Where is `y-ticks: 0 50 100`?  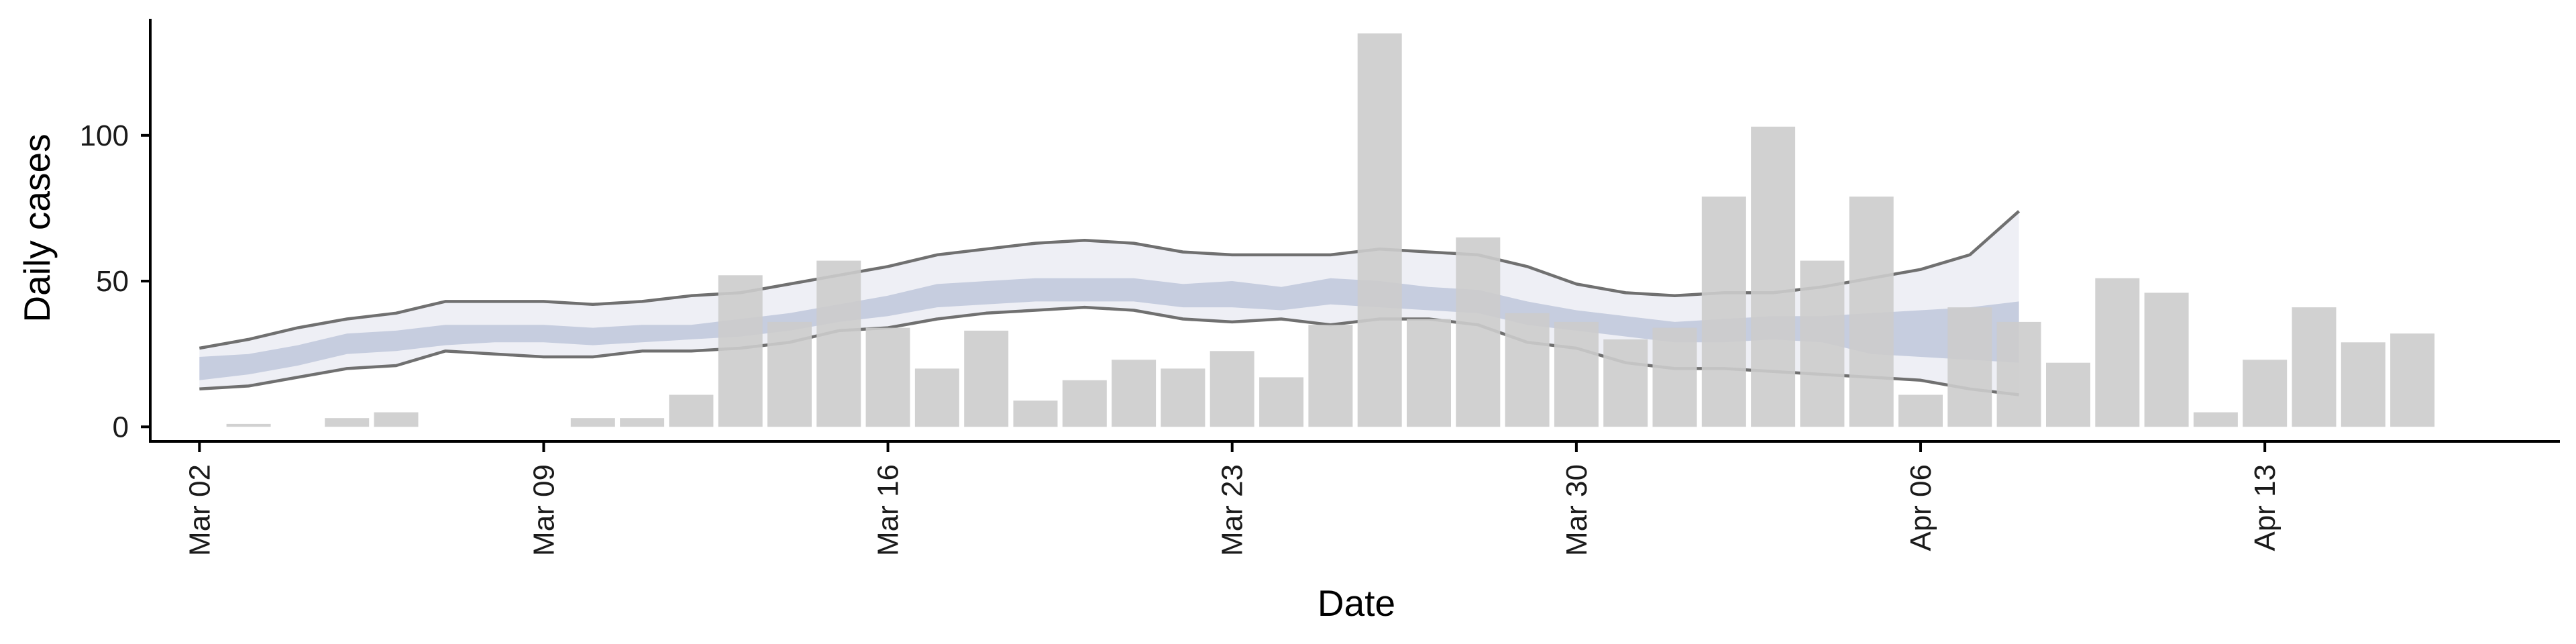 y-ticks: 0 50 100 is located at coordinates (115, 281).